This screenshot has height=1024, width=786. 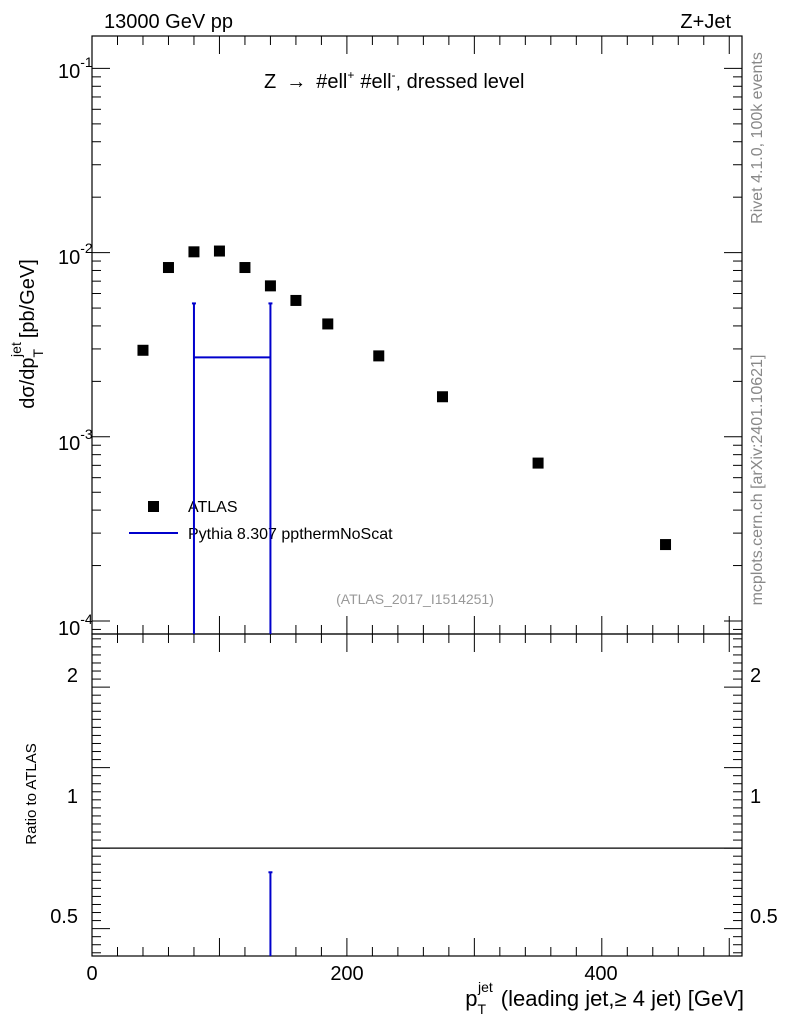 I want to click on x-tick-label-400: 400, so click(x=600, y=974).